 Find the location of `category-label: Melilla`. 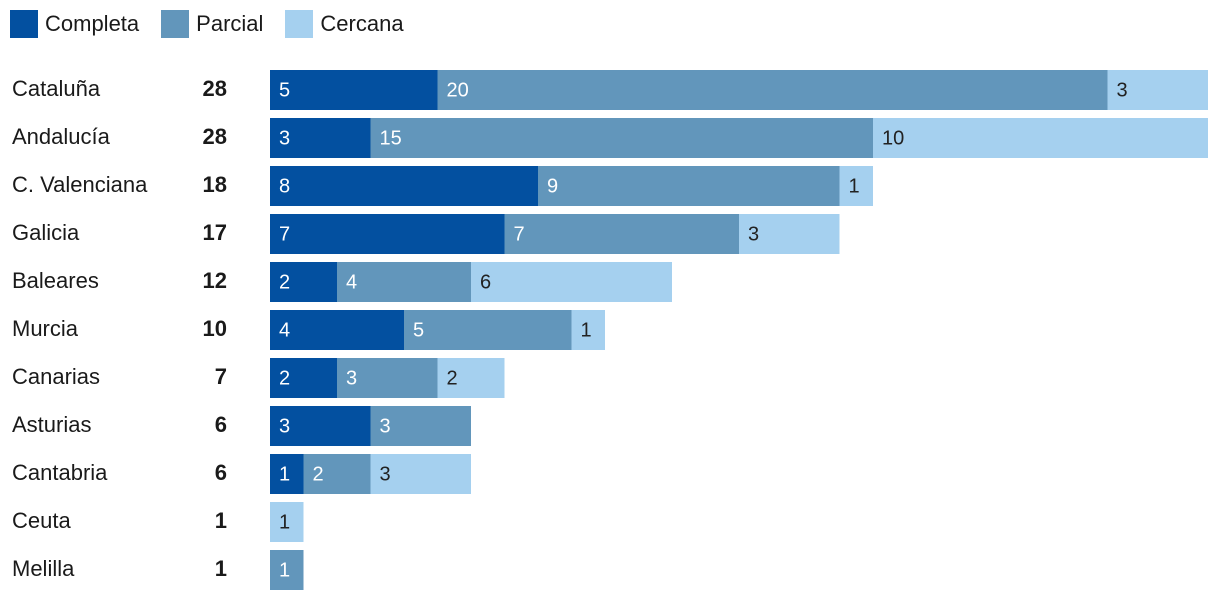

category-label: Melilla is located at coordinates (43, 568).